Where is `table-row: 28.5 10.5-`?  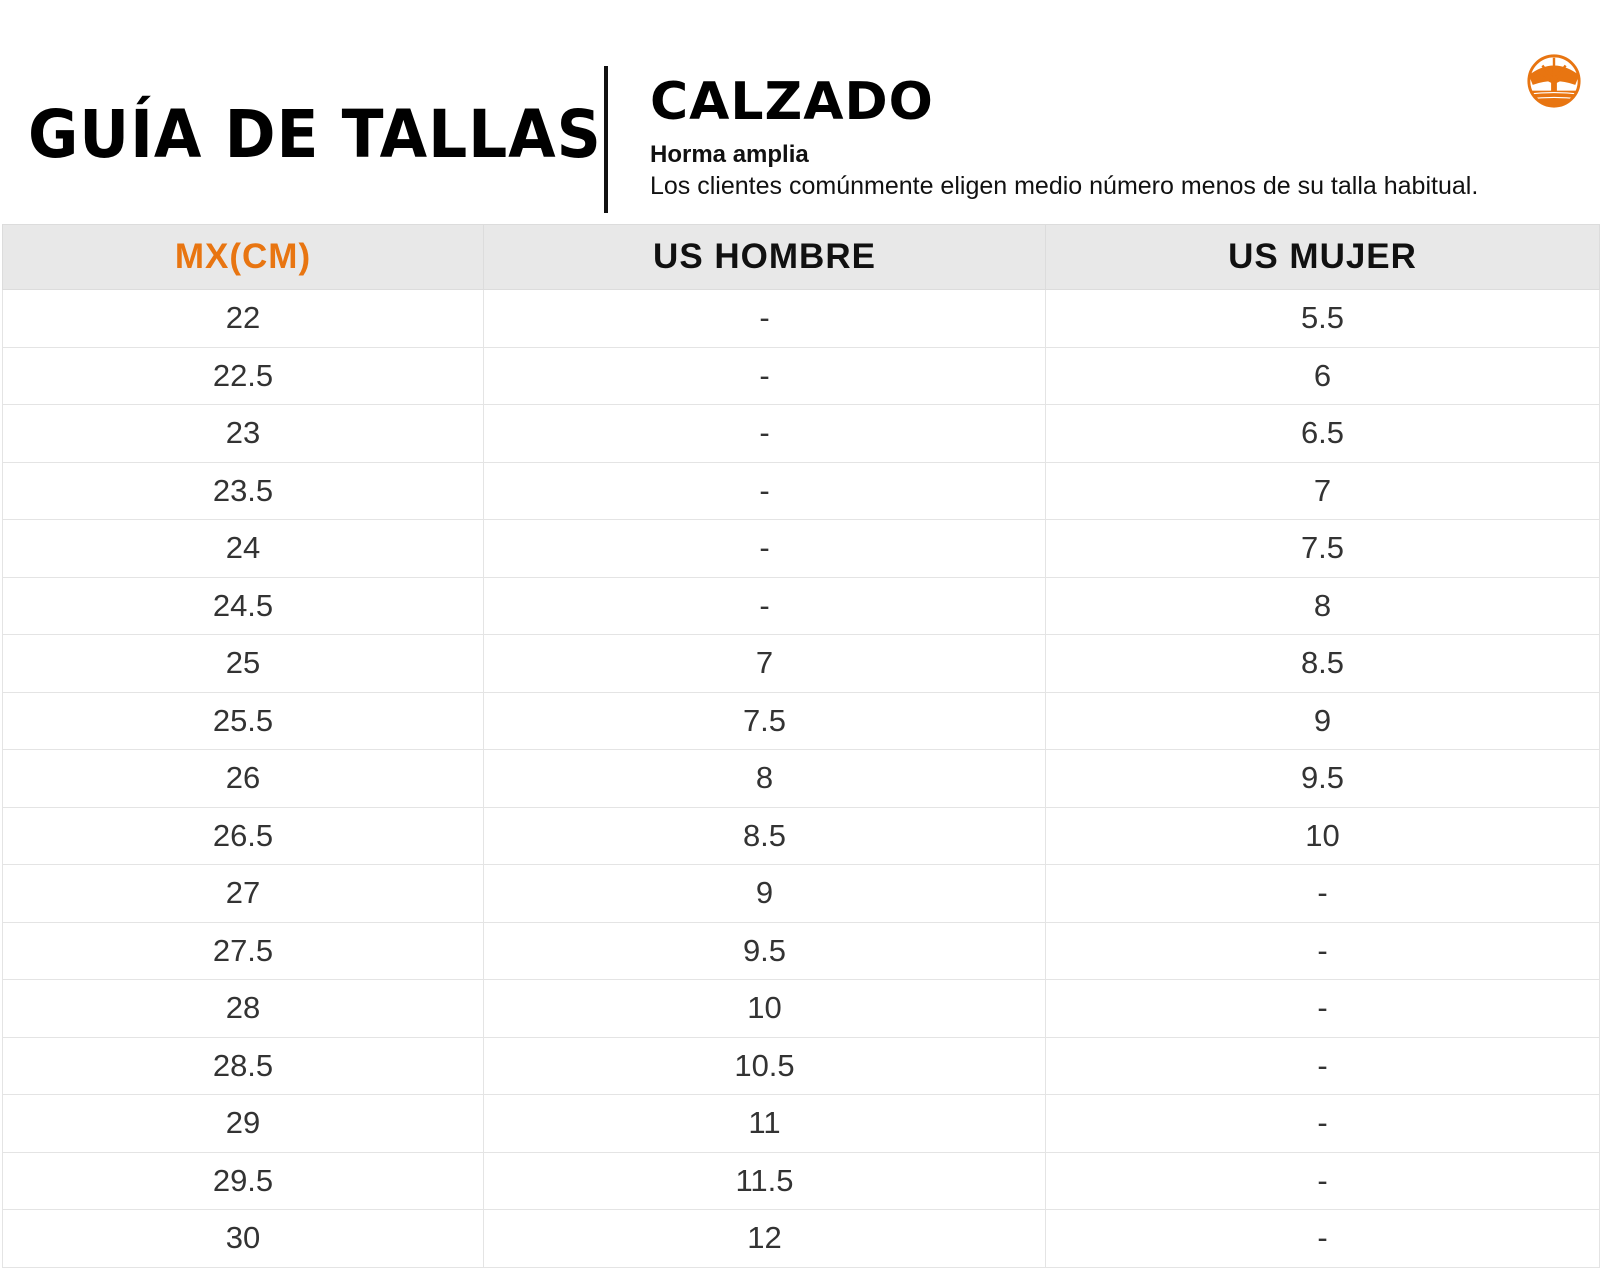 table-row: 28.5 10.5- is located at coordinates (801, 1065).